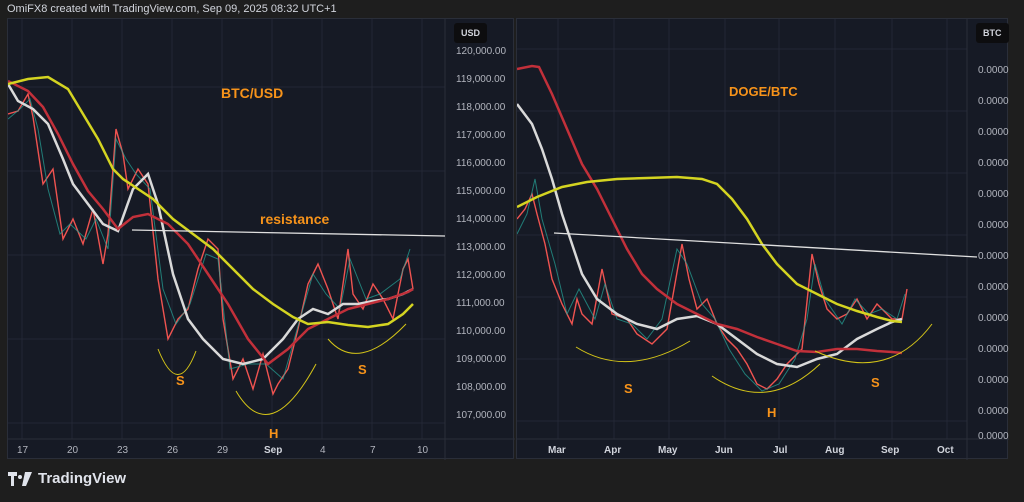  I want to click on y-tick: 113,000.00, so click(481, 247).